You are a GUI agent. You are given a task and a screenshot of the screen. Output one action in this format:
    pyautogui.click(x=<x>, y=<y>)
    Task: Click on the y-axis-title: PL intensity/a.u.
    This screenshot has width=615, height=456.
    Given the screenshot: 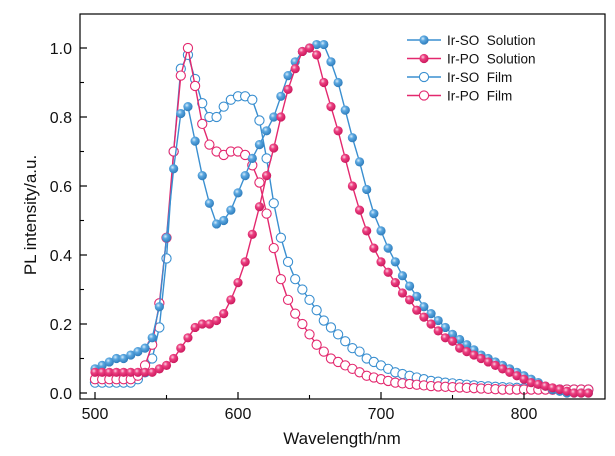 What is the action you would take?
    pyautogui.click(x=30, y=215)
    